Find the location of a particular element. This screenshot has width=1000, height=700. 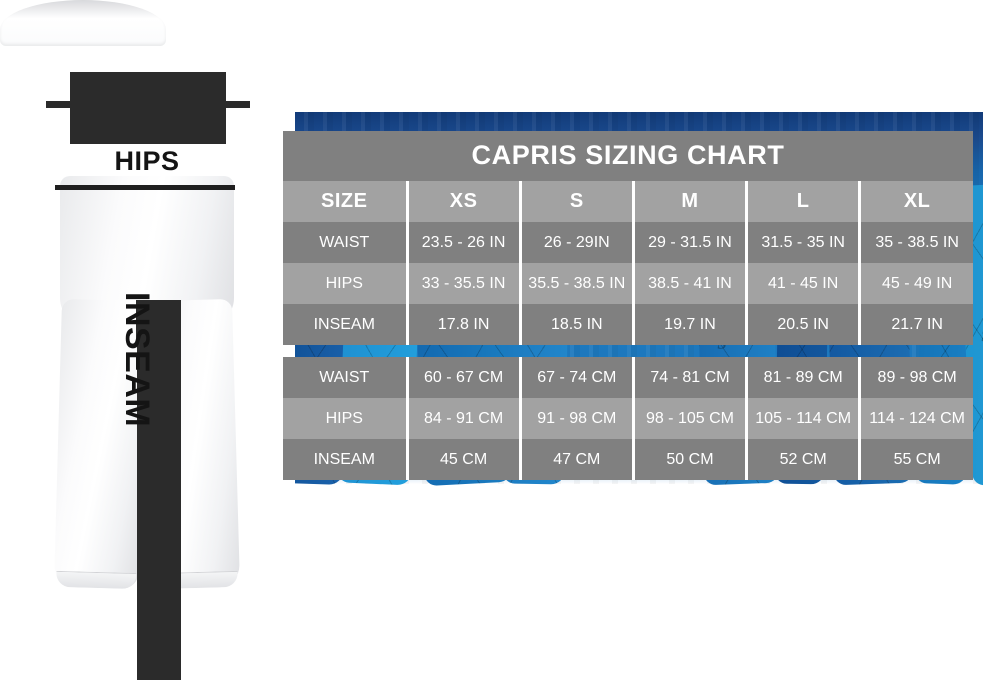

waist-tick-right is located at coordinates (233, 104).